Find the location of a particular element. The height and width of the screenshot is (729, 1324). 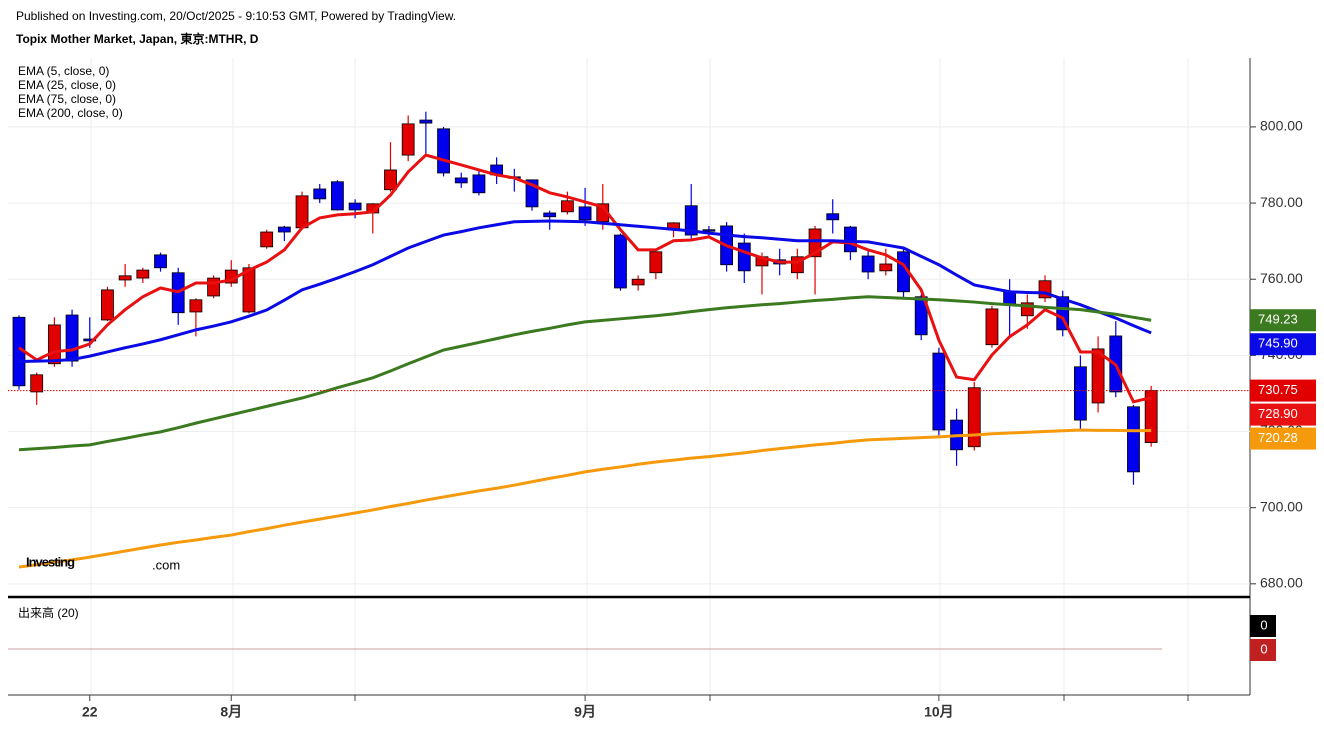

x-tick-label: 22 is located at coordinates (90, 712).